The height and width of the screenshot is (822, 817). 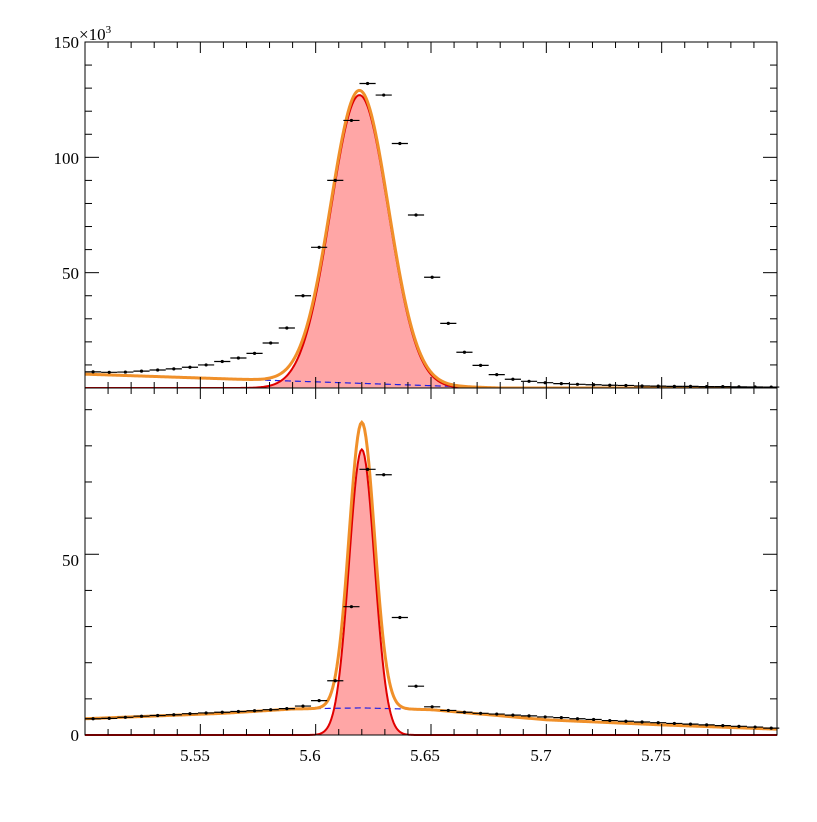 I want to click on bottom-y-tick-label-0: 0, so click(x=75, y=735).